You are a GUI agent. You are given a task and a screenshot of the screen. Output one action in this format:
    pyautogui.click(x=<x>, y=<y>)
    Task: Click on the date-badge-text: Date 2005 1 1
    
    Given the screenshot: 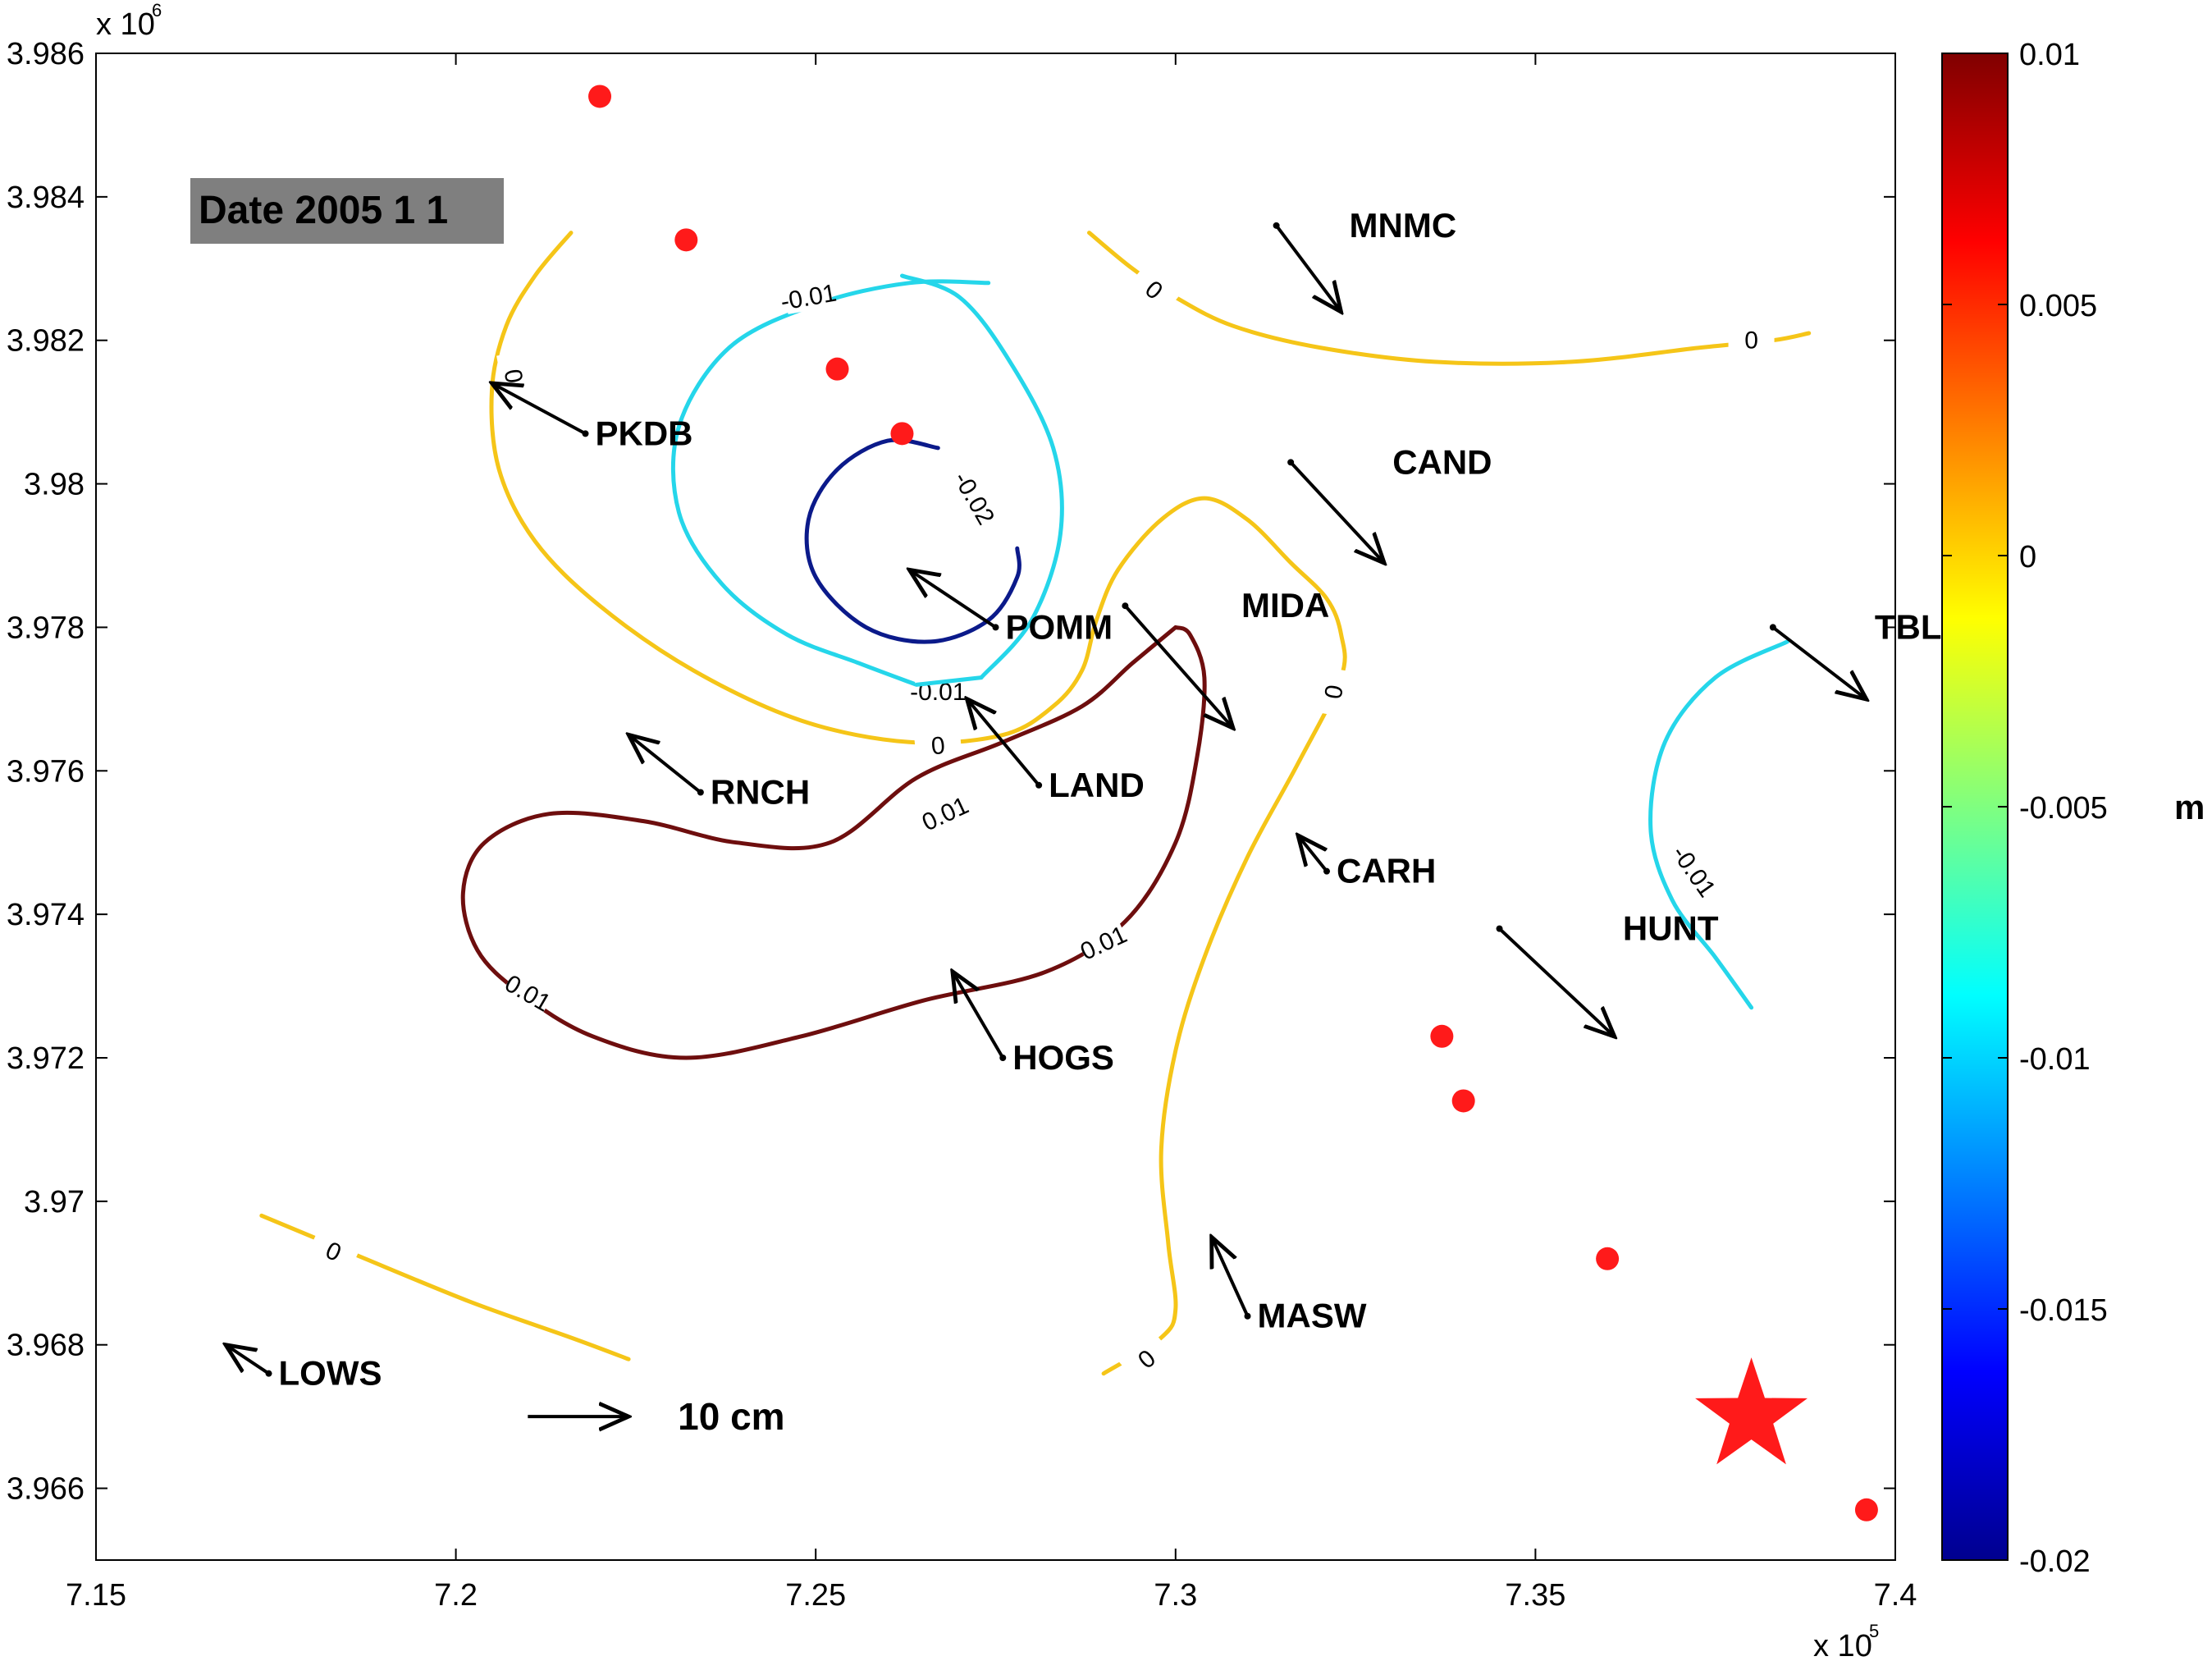 What is the action you would take?
    pyautogui.click(x=323, y=210)
    